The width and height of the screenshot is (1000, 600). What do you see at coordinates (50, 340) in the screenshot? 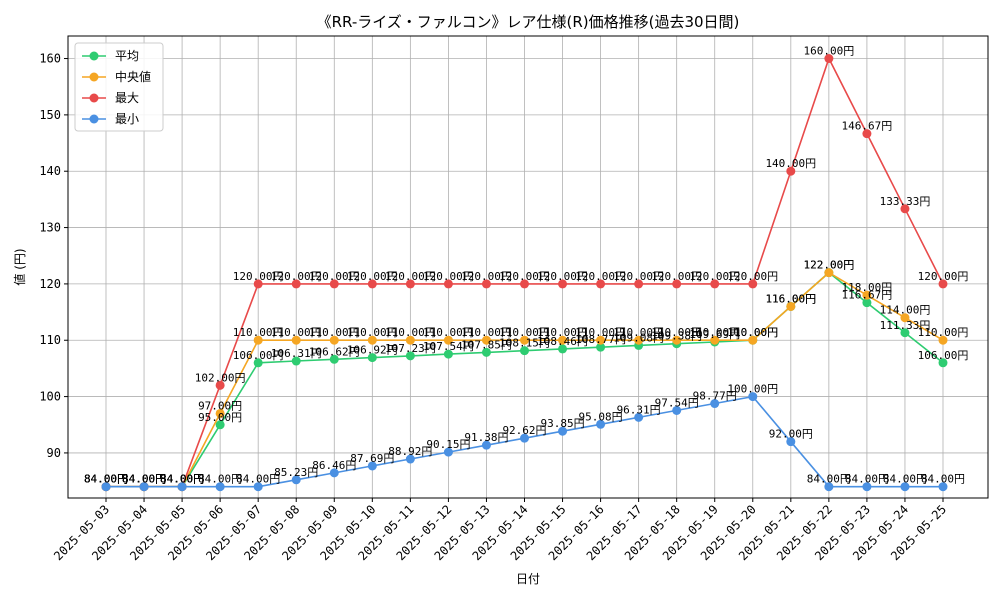
I see `y-tick-label: 110` at bounding box center [50, 340].